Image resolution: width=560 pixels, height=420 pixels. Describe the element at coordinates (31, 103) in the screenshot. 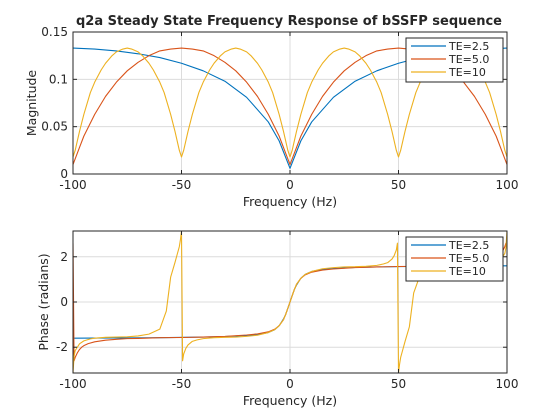

I see `magnitude-chart-ylabel: Magnitude` at that location.